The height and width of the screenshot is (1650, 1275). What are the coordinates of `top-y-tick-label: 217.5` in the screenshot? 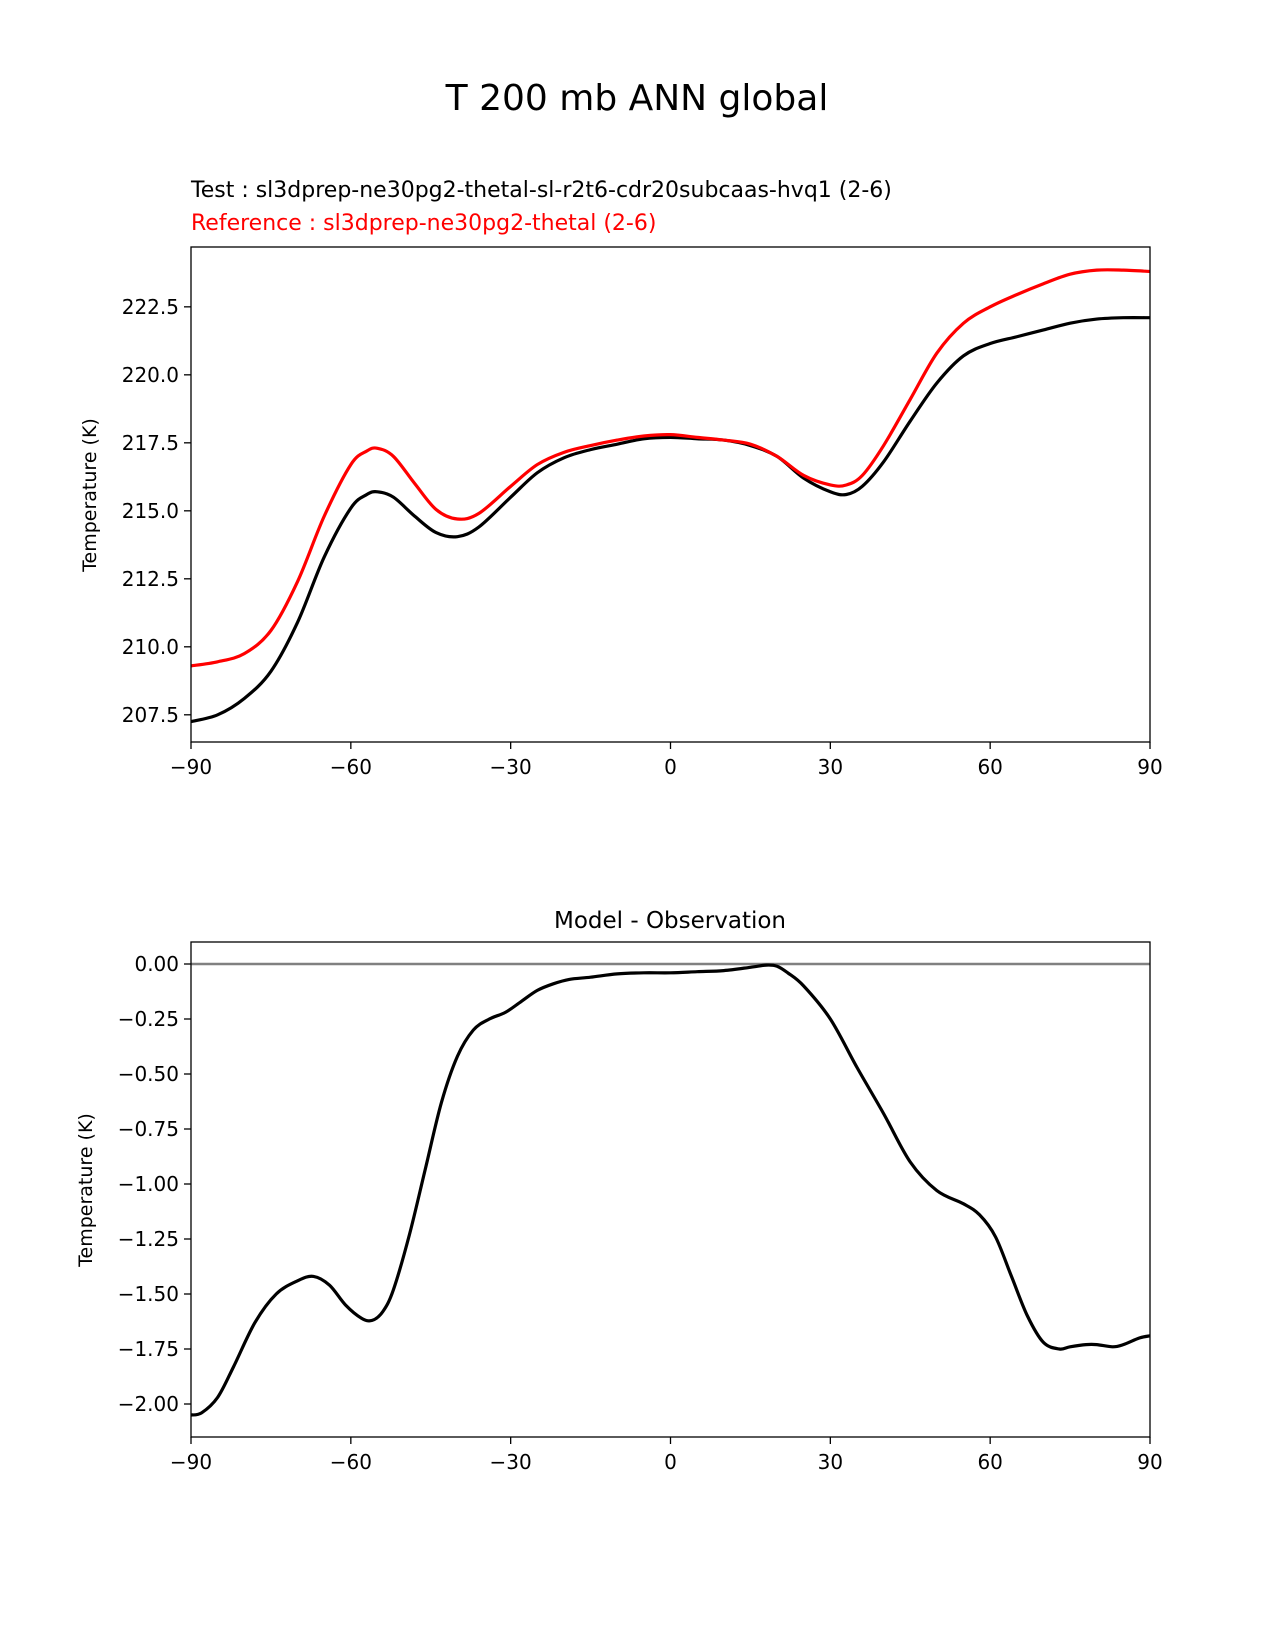 It's located at (150, 443).